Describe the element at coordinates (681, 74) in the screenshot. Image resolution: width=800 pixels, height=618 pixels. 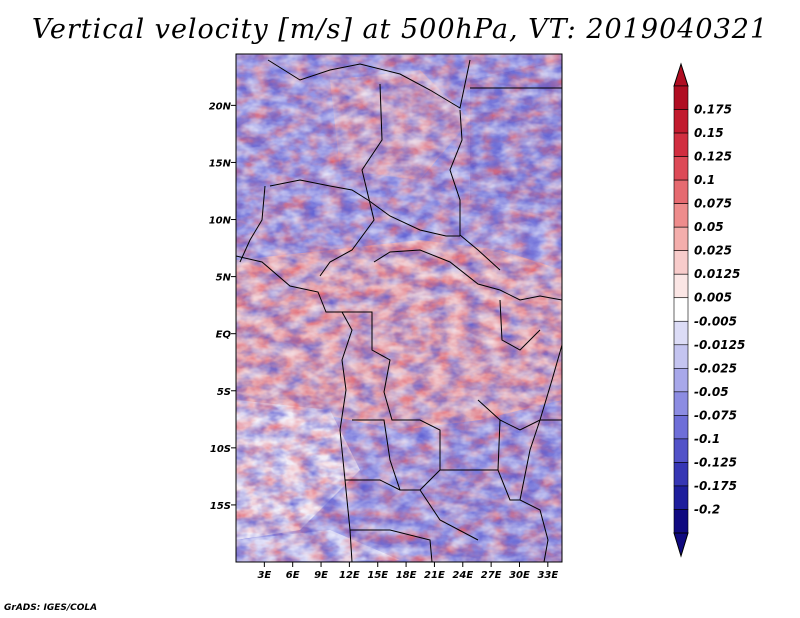
I see `colorbar-arrow-top` at that location.